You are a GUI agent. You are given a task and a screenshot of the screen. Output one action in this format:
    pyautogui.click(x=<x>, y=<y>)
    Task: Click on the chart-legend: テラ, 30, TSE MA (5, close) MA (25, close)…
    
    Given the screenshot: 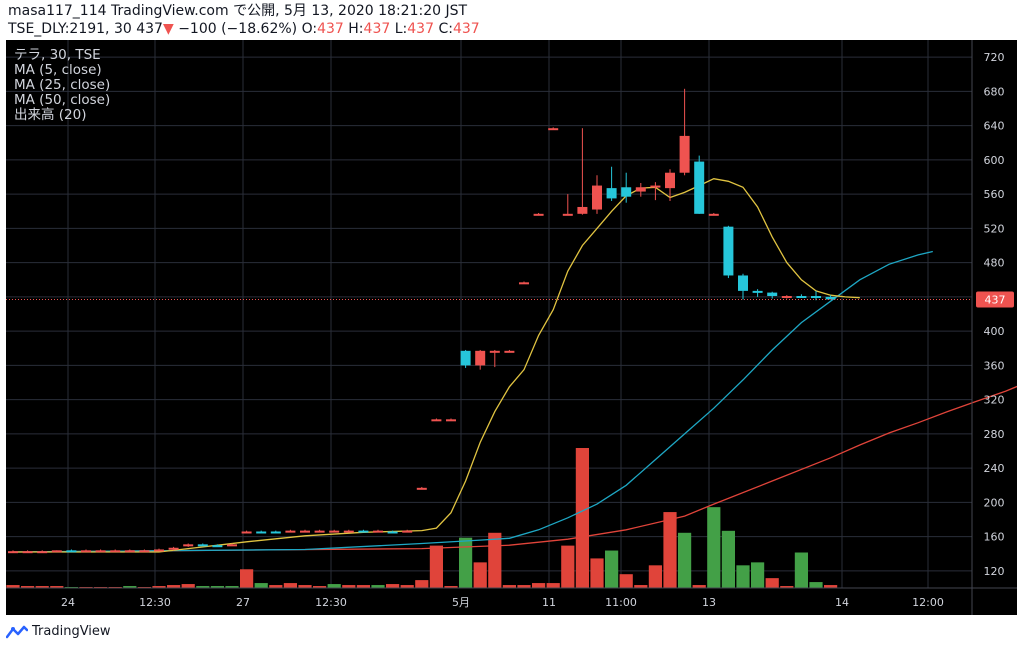 What is the action you would take?
    pyautogui.click(x=62, y=85)
    